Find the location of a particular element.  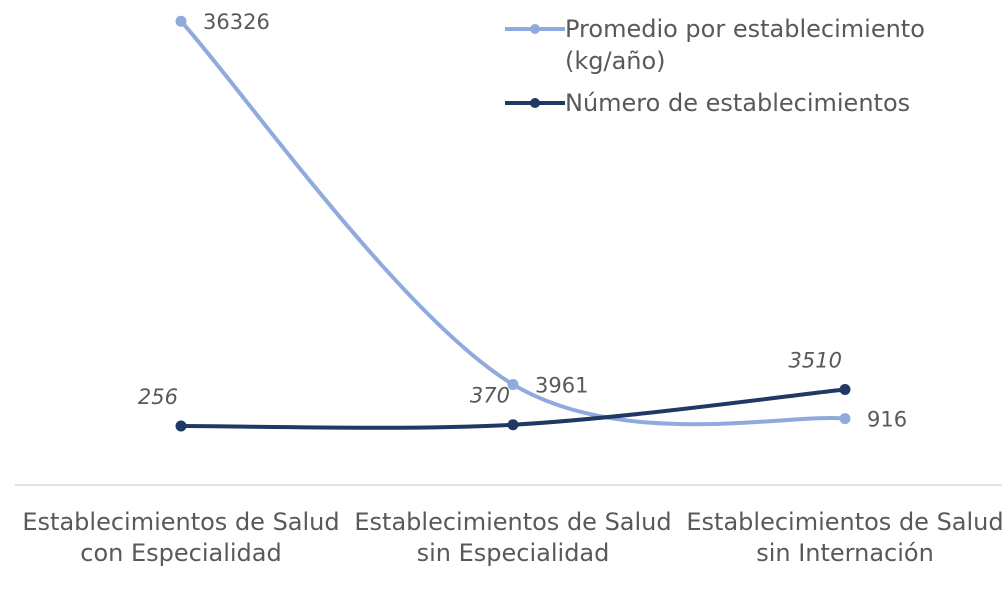

legend-label: Promedio por establecimiento (kg/año) is located at coordinates (745, 45).